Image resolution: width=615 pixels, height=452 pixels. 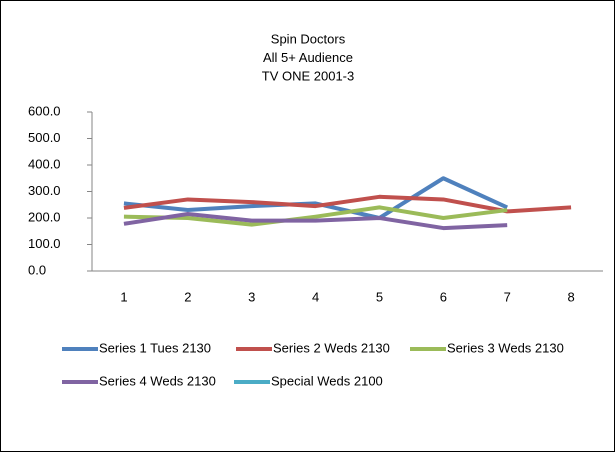 I want to click on x-tick-label: 4, so click(x=315, y=296).